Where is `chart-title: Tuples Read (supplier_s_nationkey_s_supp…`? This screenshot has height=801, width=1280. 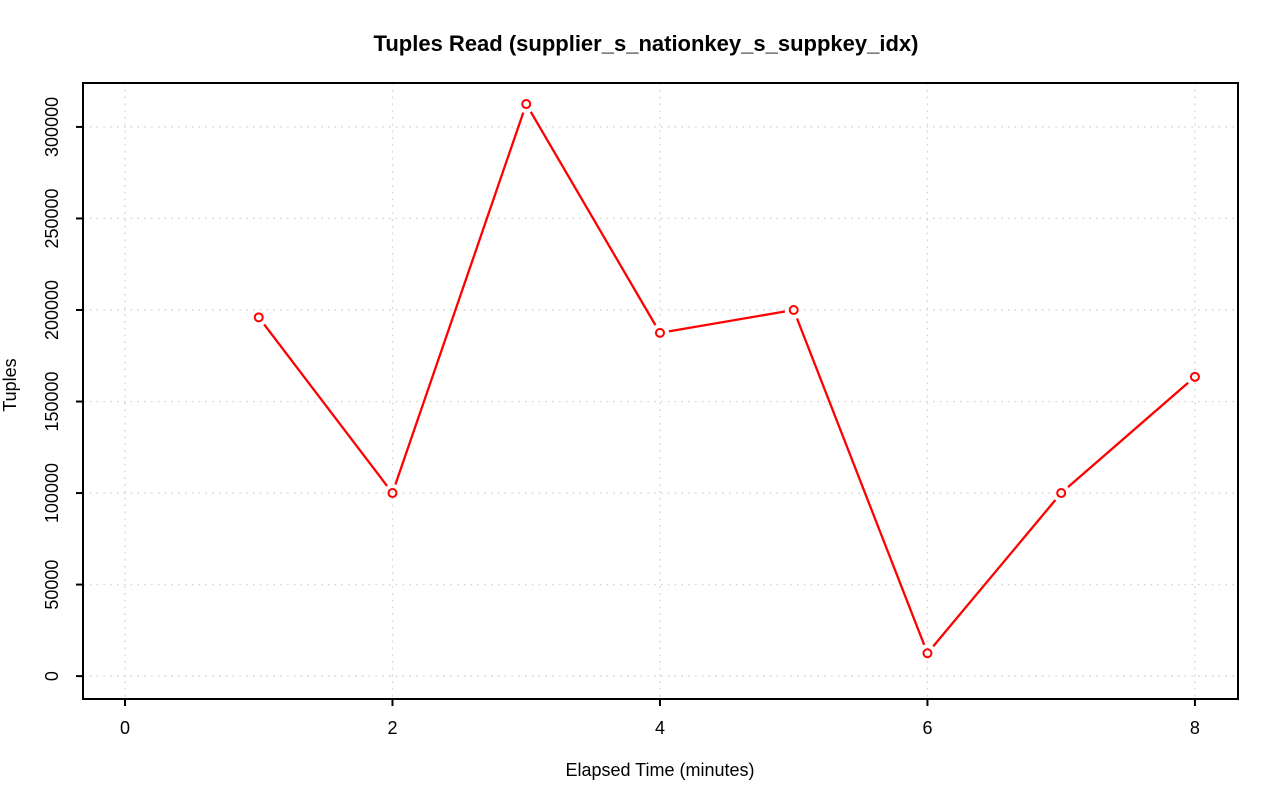 chart-title: Tuples Read (supplier_s_nationkey_s_supp… is located at coordinates (646, 43).